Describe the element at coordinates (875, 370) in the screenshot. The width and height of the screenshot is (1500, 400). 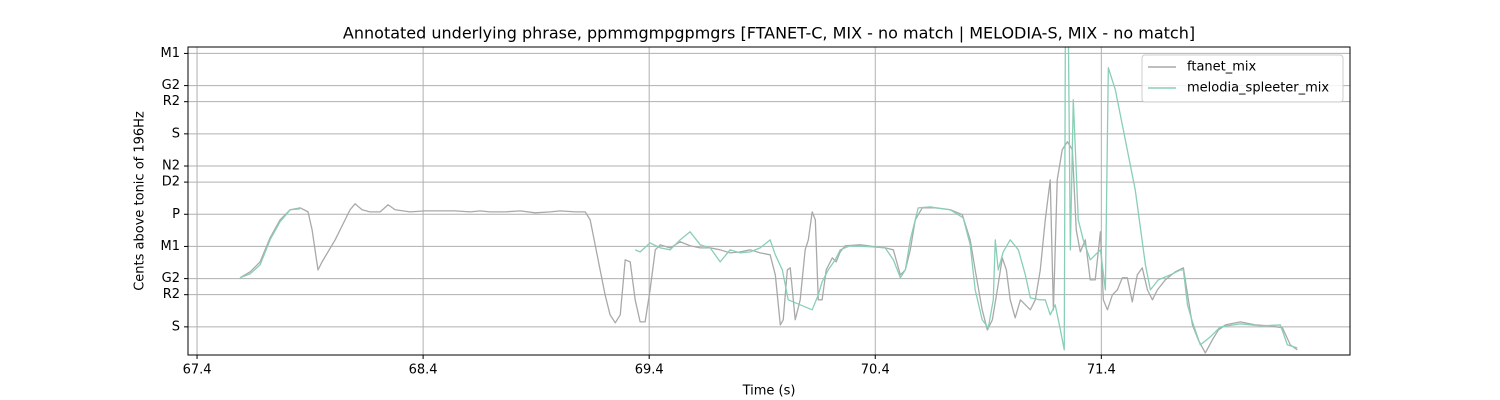
I see `x-tick-label: 70.4` at that location.